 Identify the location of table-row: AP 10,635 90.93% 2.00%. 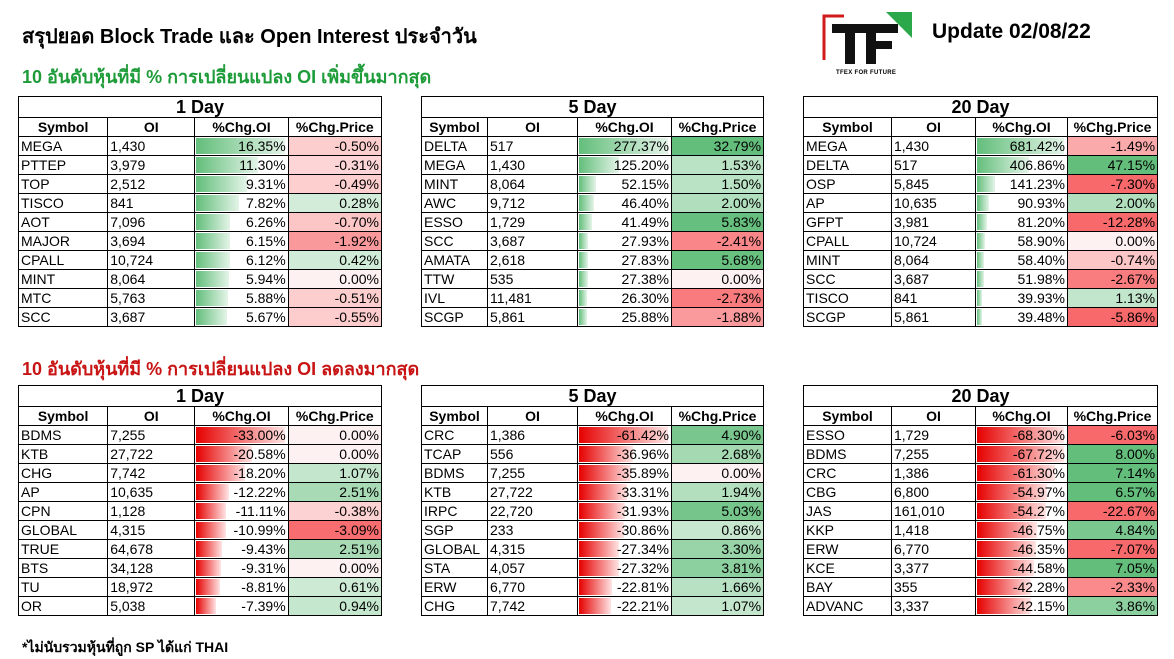
(981, 203).